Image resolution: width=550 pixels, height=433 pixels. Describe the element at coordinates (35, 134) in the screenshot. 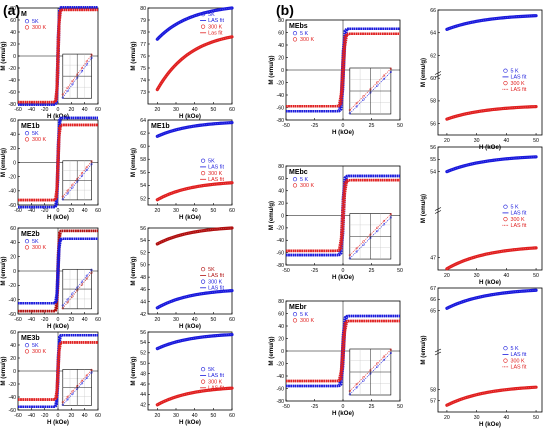

I see `legend-label: 5K` at that location.